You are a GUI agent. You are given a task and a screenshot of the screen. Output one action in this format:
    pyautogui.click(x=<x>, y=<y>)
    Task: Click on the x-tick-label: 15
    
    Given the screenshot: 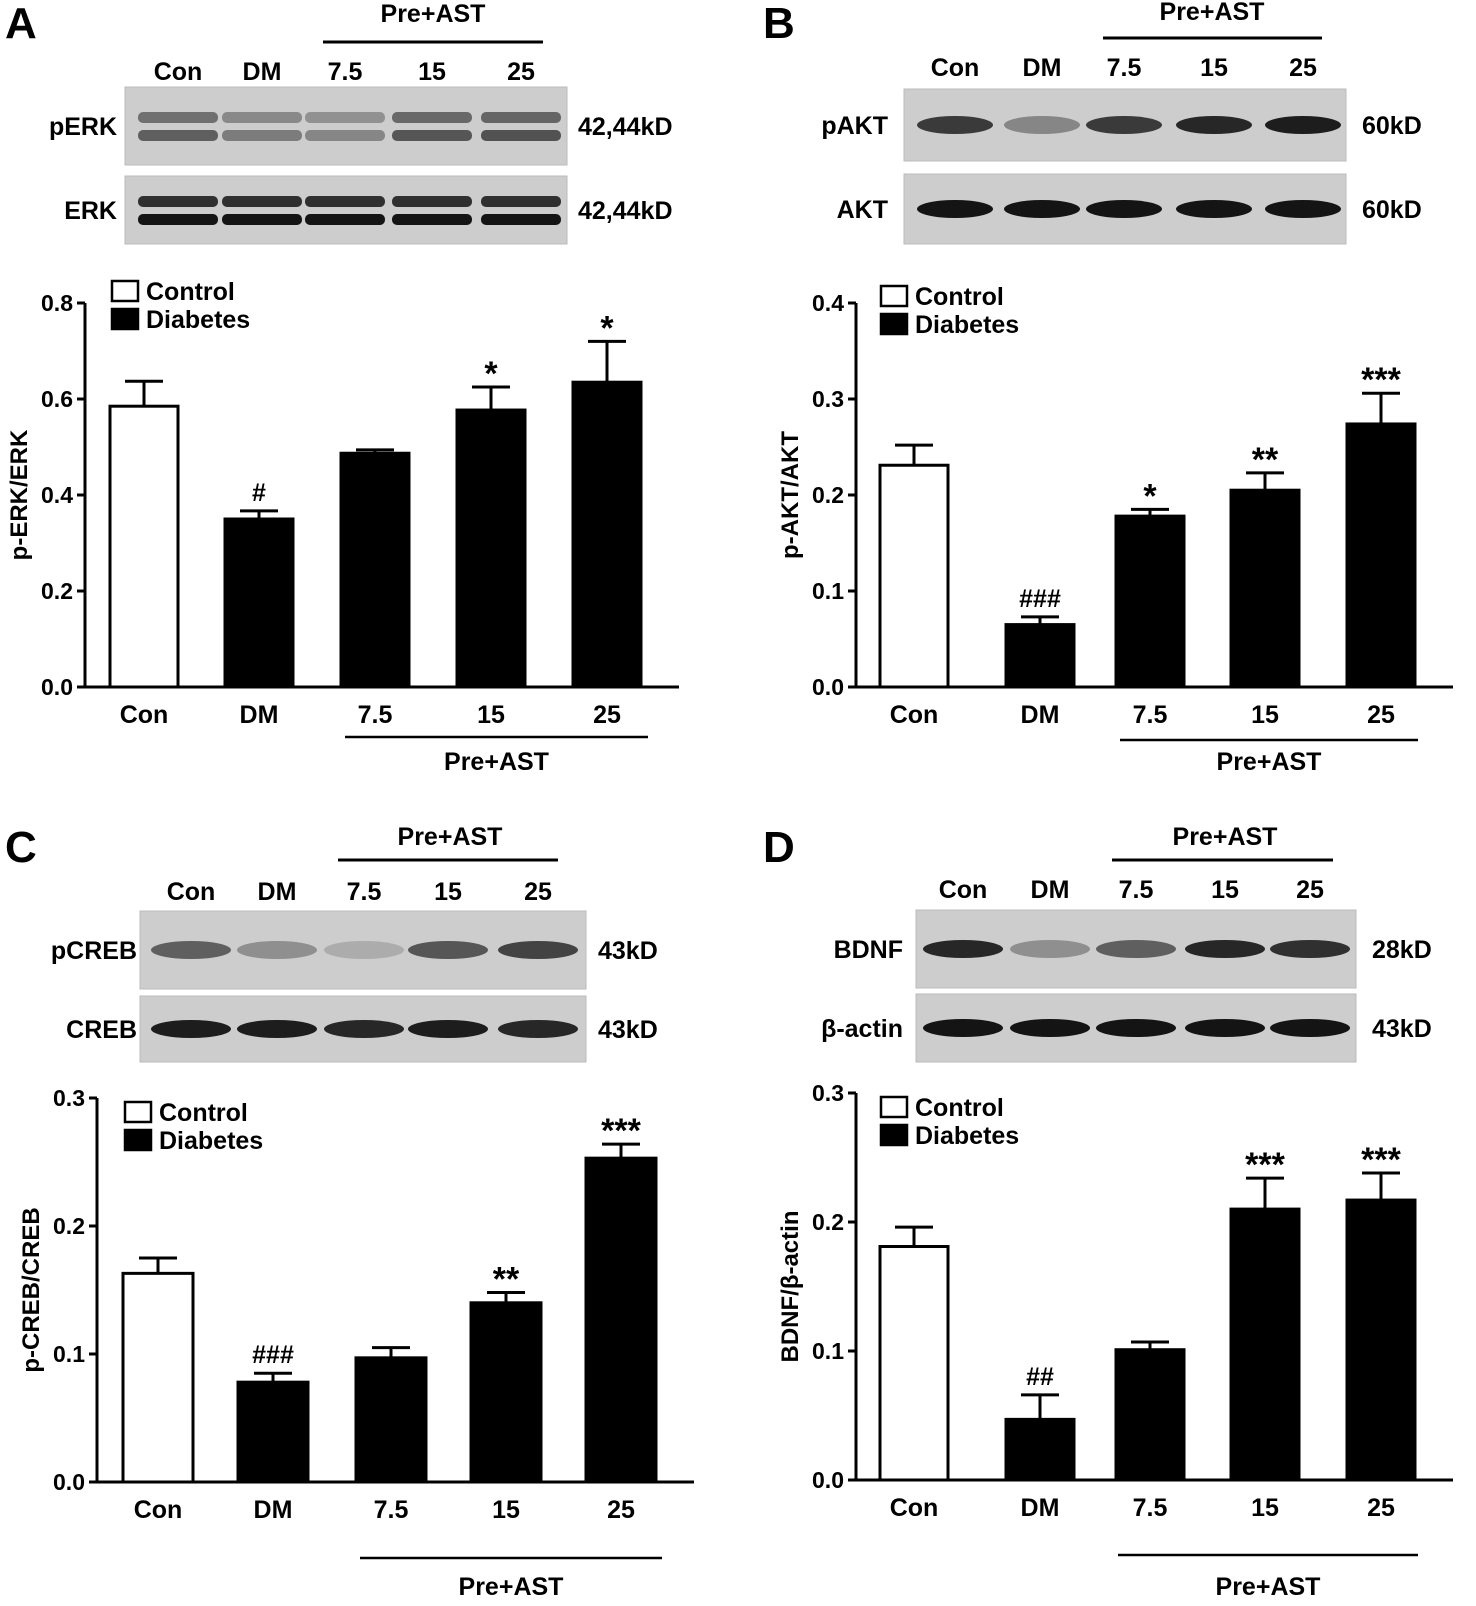 What is the action you would take?
    pyautogui.click(x=1265, y=715)
    